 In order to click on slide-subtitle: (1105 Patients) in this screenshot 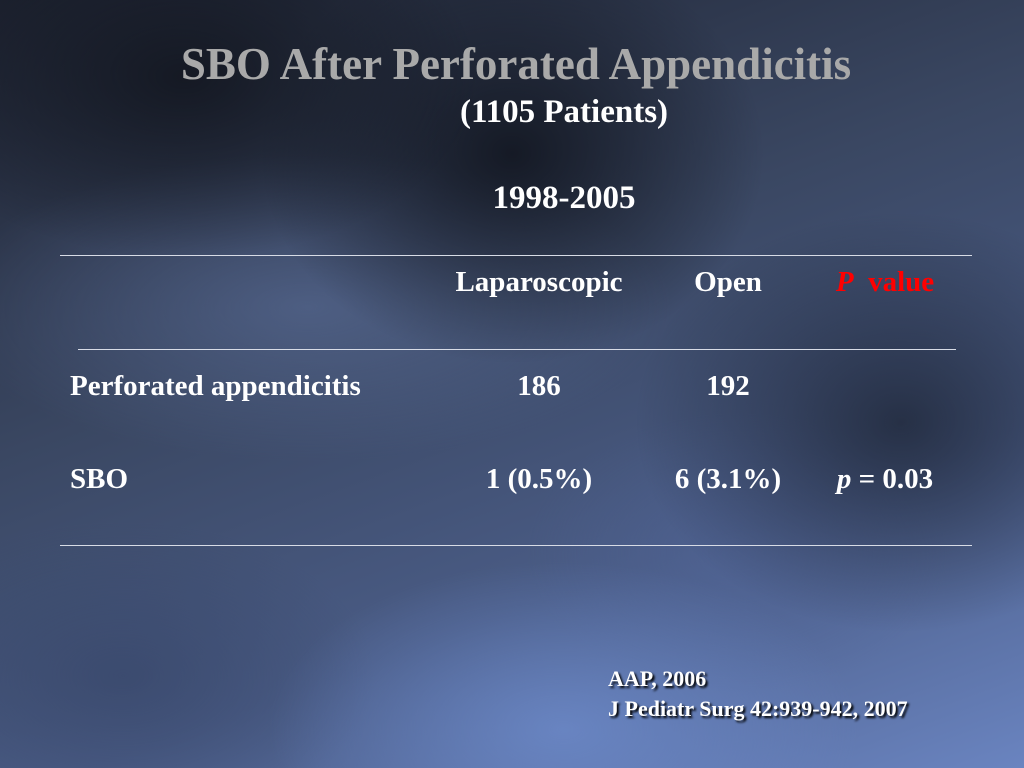, I will do `click(564, 112)`.